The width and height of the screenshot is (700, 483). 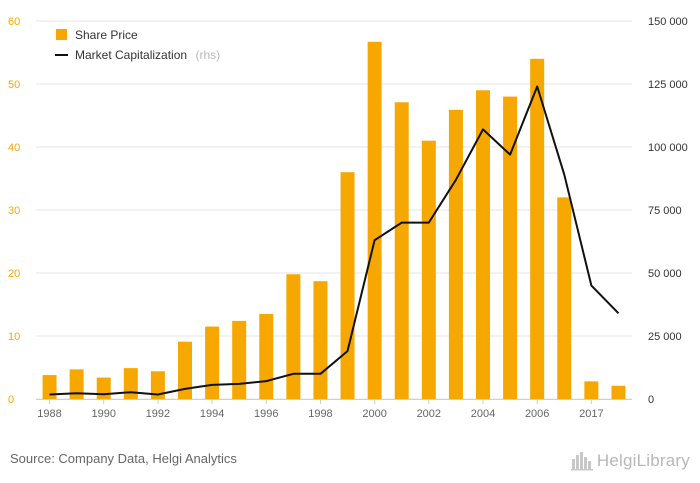 What do you see at coordinates (14, 274) in the screenshot?
I see `left-tick-label: 20` at bounding box center [14, 274].